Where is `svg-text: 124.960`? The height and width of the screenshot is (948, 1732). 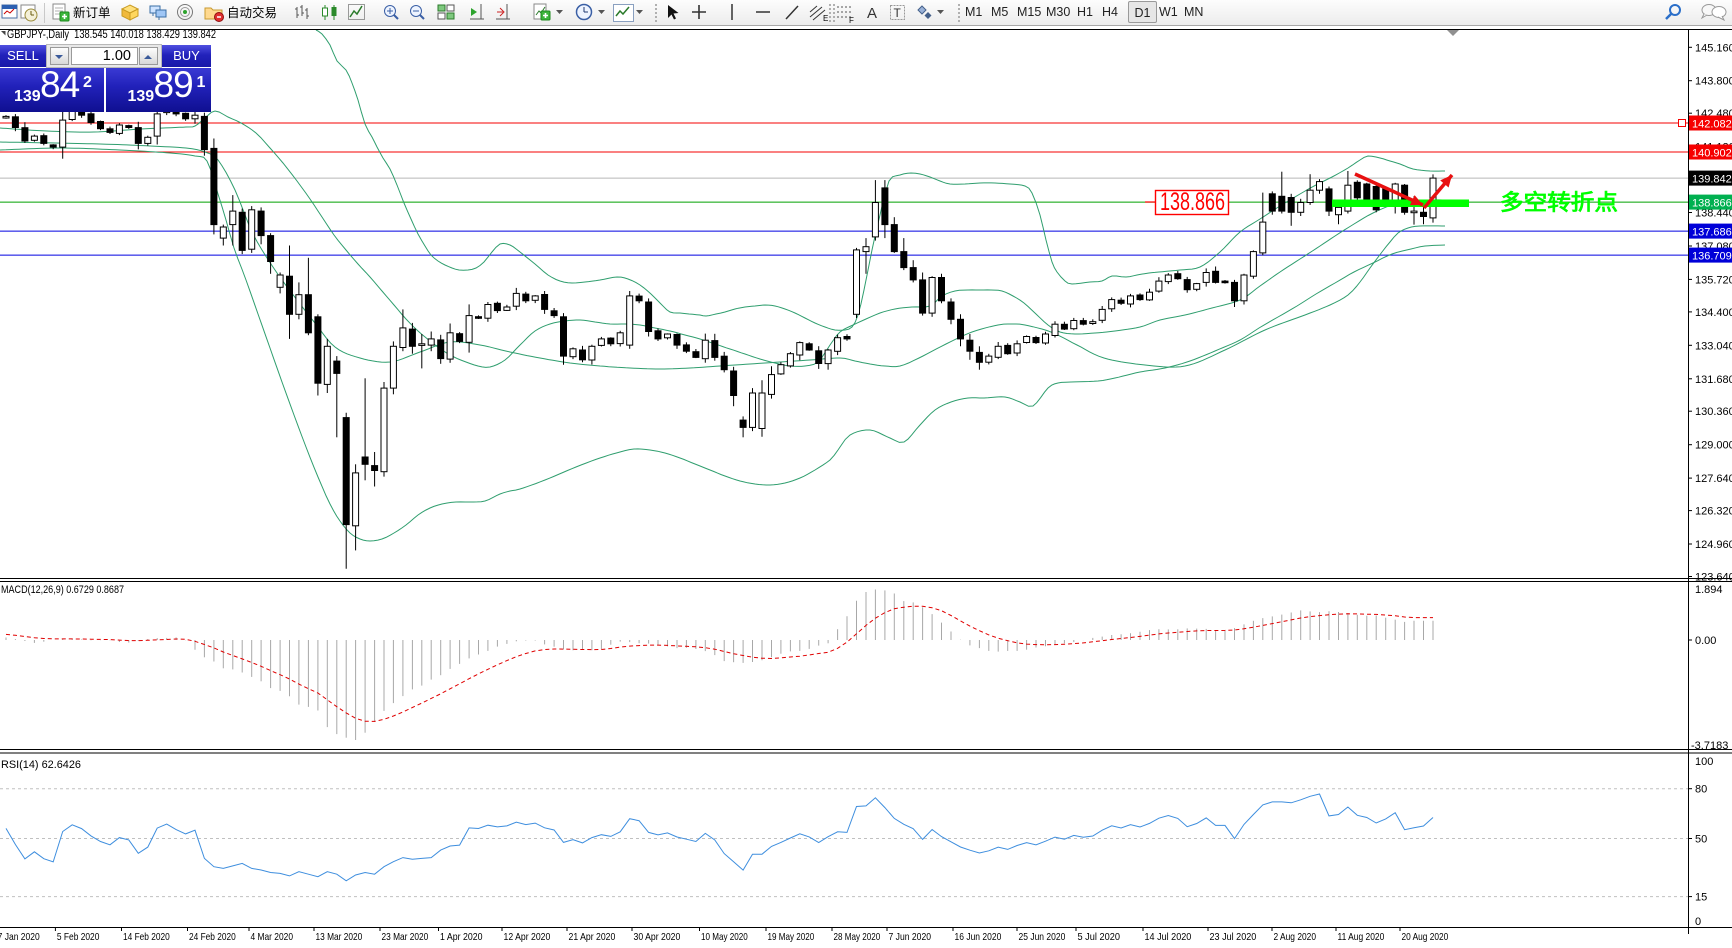
svg-text: 124.960 is located at coordinates (1713, 545).